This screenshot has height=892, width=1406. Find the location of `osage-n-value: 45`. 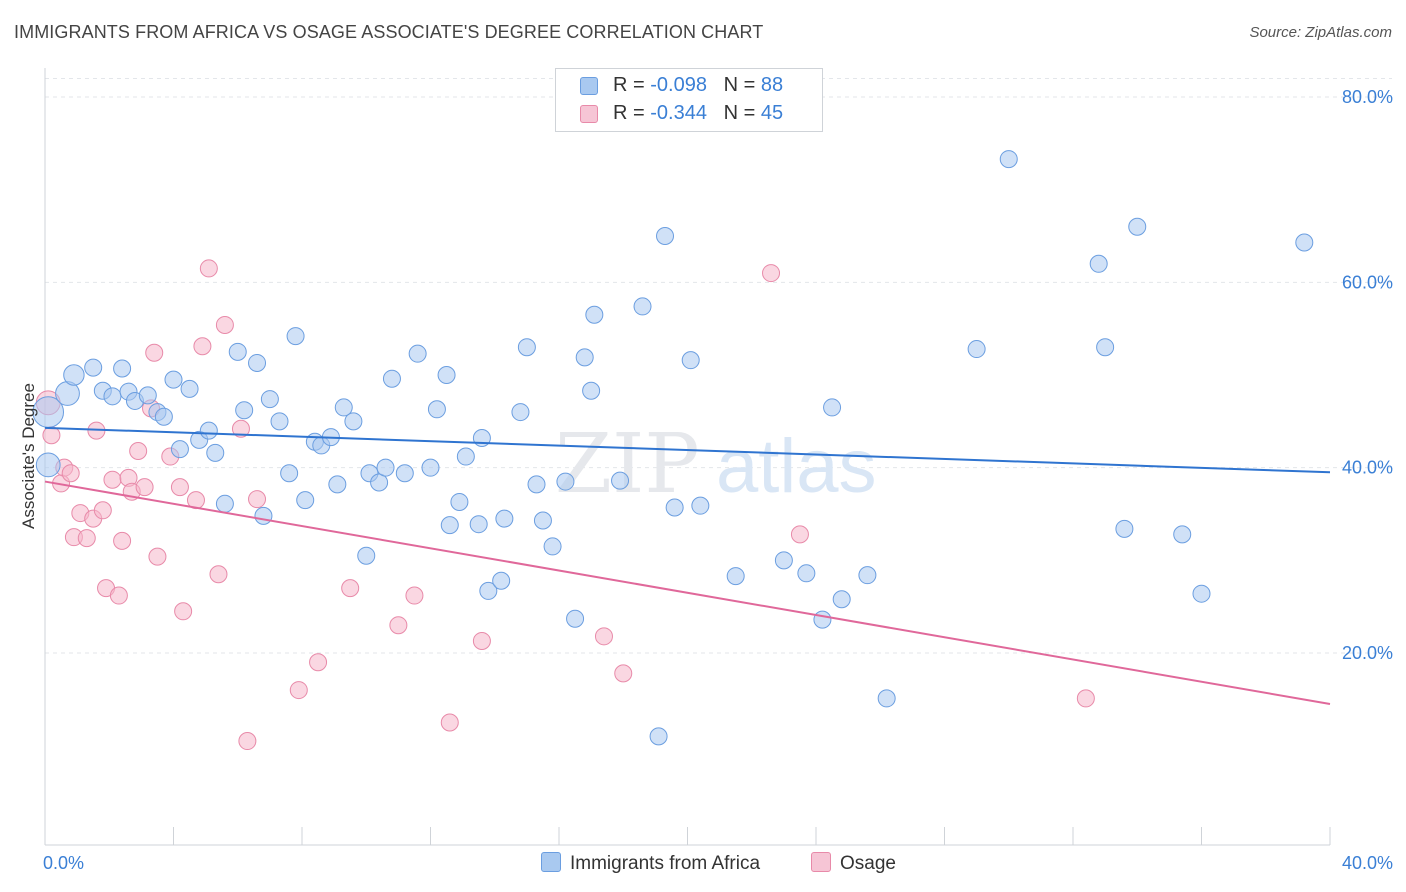

osage-n-value: 45 is located at coordinates (772, 113).